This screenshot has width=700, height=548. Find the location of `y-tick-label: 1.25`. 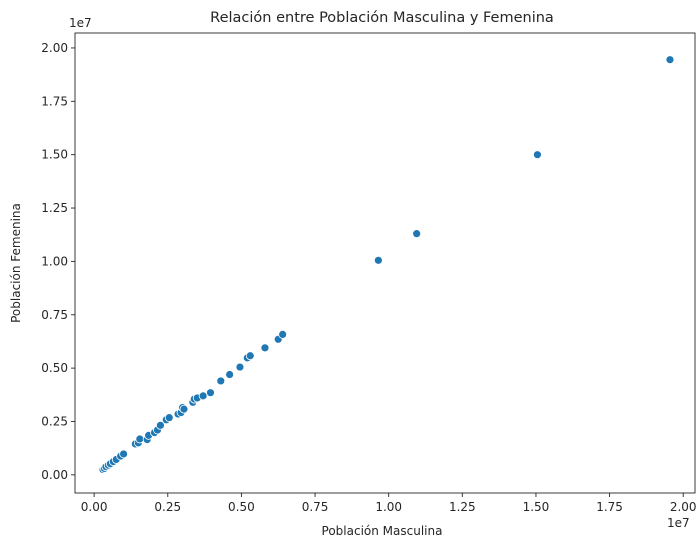

y-tick-label: 1.25 is located at coordinates (54, 208).